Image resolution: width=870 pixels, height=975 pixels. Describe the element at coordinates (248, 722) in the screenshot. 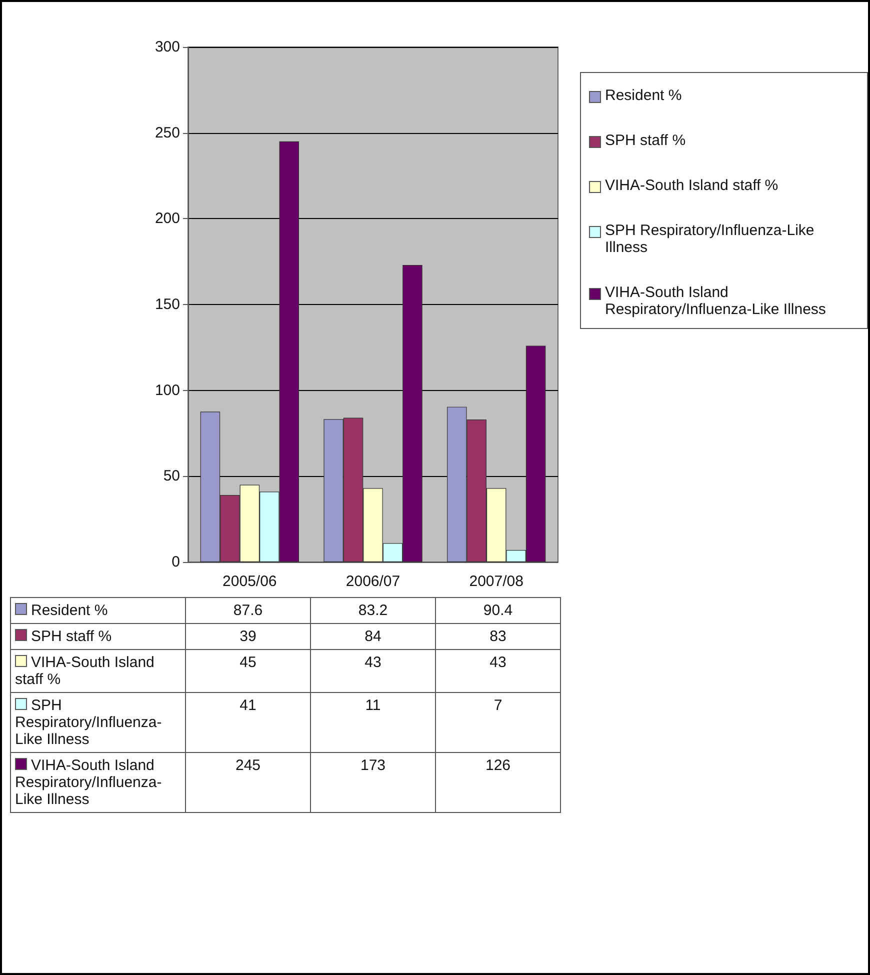

I see `data-label: 41` at that location.